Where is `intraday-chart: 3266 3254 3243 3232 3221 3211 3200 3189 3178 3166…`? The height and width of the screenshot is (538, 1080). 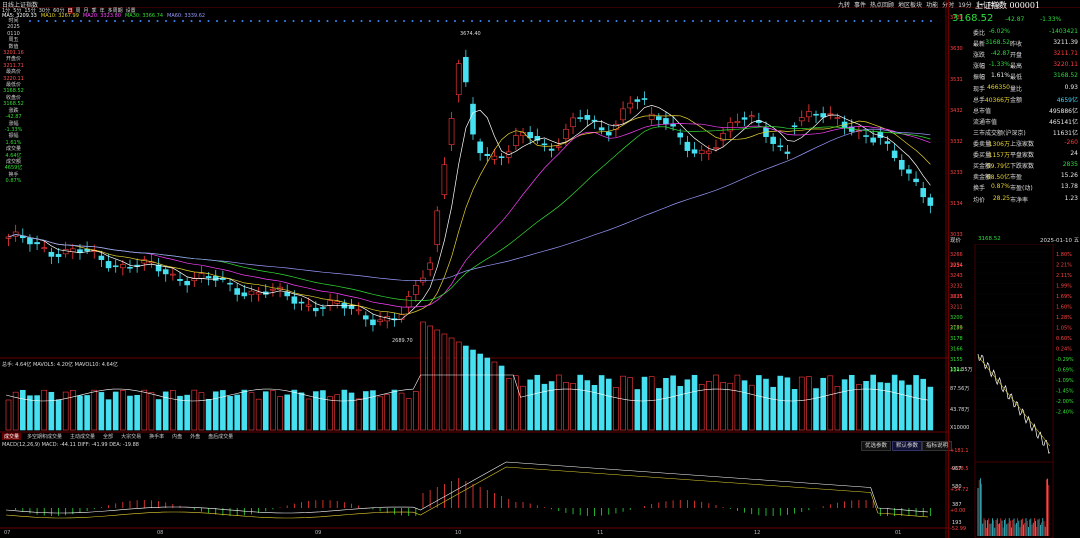 intraday-chart: 3266 3254 3243 3232 3221 3211 3200 3189 3178 3166… is located at coordinates (1014, 391).